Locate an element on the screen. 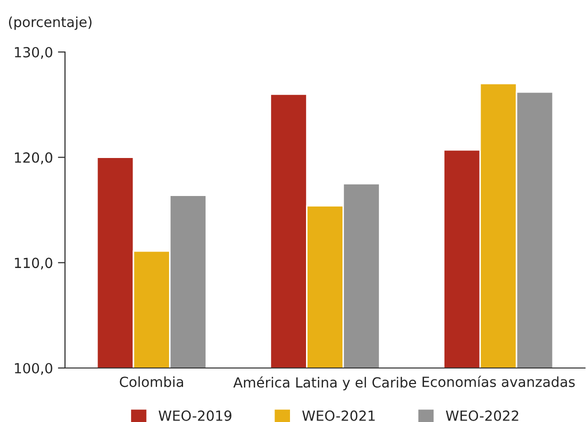  y-tick-label: 120,0 is located at coordinates (33, 158).